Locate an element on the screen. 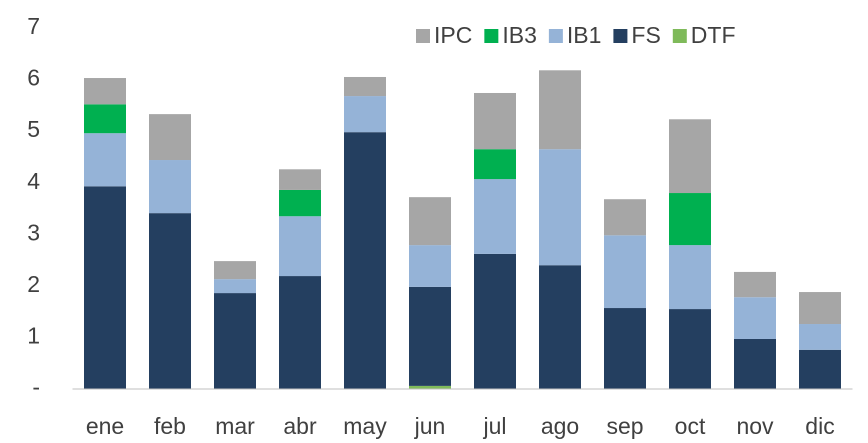 The image size is (868, 443). y-tick-label: 4 is located at coordinates (33, 181).